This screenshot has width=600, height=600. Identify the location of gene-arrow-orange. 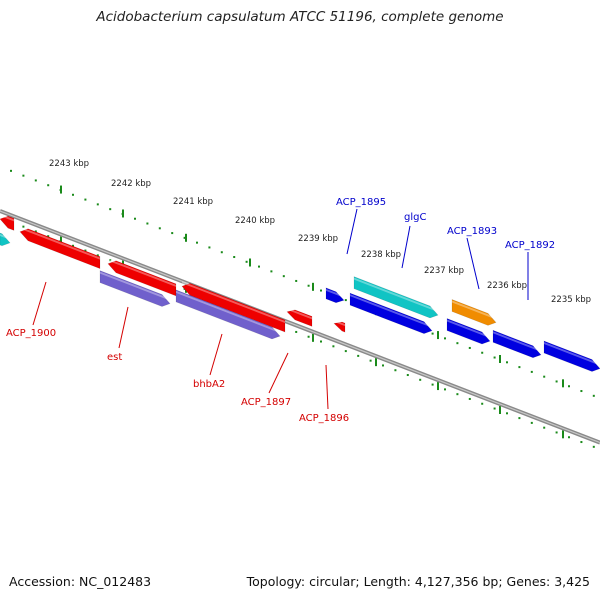
(474, 312).